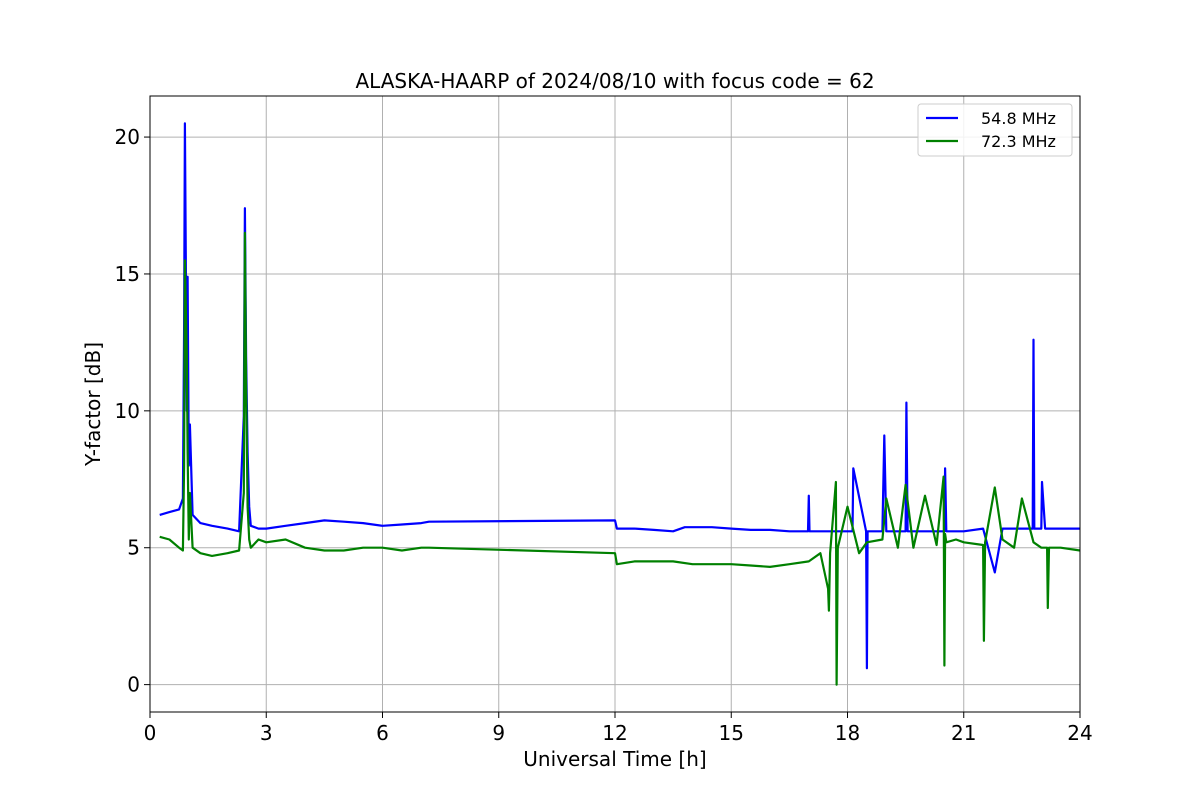 Image resolution: width=1200 pixels, height=800 pixels. I want to click on x-axis-label: Universal Time [h], so click(614, 759).